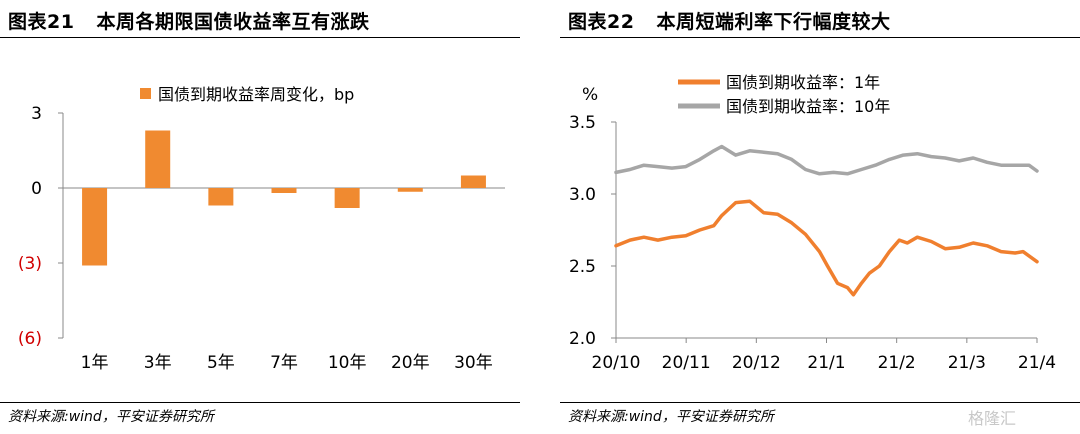 The image size is (1080, 434). What do you see at coordinates (95, 363) in the screenshot?
I see `bar-x-tick-label: 1年` at bounding box center [95, 363].